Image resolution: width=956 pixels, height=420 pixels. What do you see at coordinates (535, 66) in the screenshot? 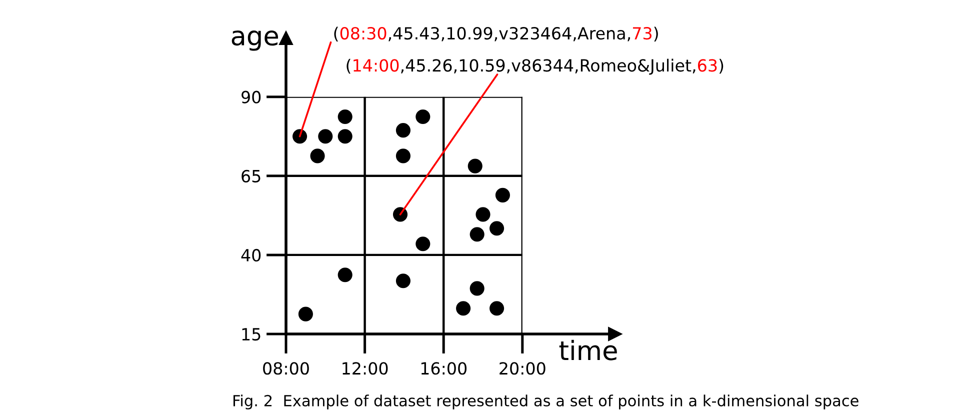
I see `annotation: (14:00,45.26,10.59,v86344,Romeo&Juliet,63)` at bounding box center [535, 66].